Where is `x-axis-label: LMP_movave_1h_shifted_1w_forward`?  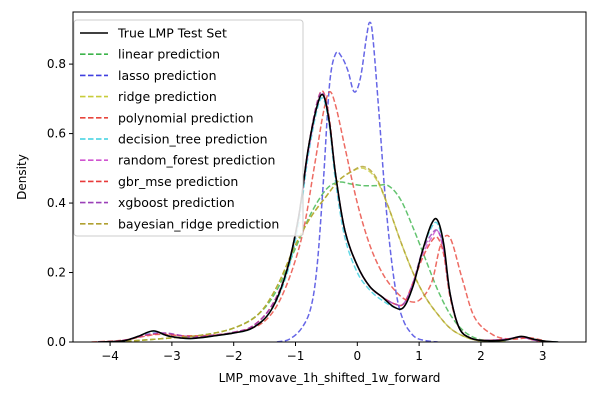
x-axis-label: LMP_movave_1h_shifted_1w_forward is located at coordinates (330, 378).